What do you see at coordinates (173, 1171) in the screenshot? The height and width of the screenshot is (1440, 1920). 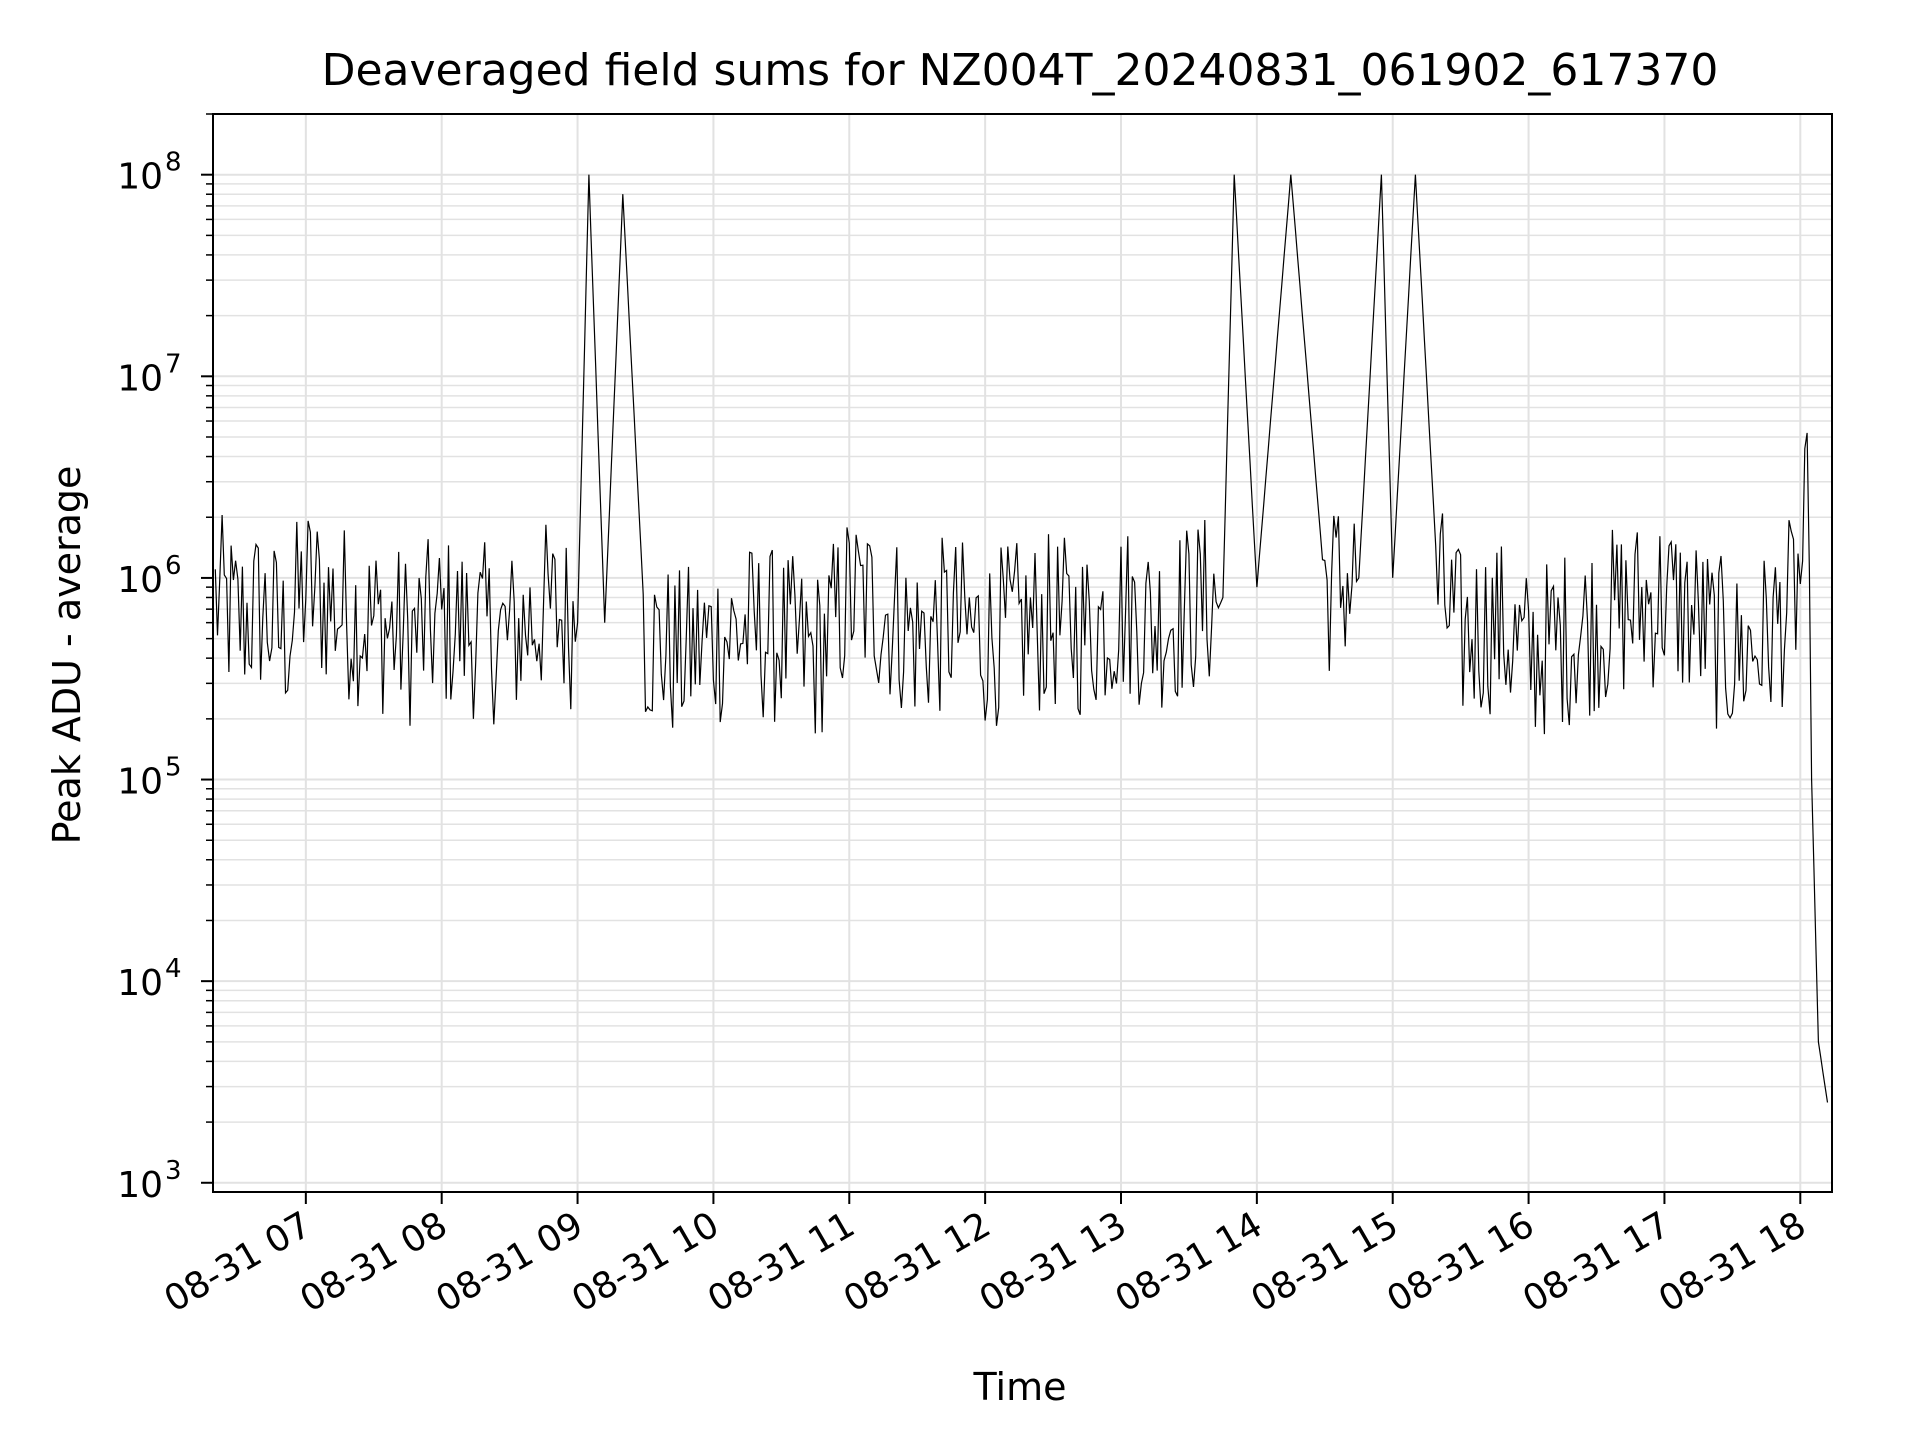 I see `y-tick-label-exponent: 3` at bounding box center [173, 1171].